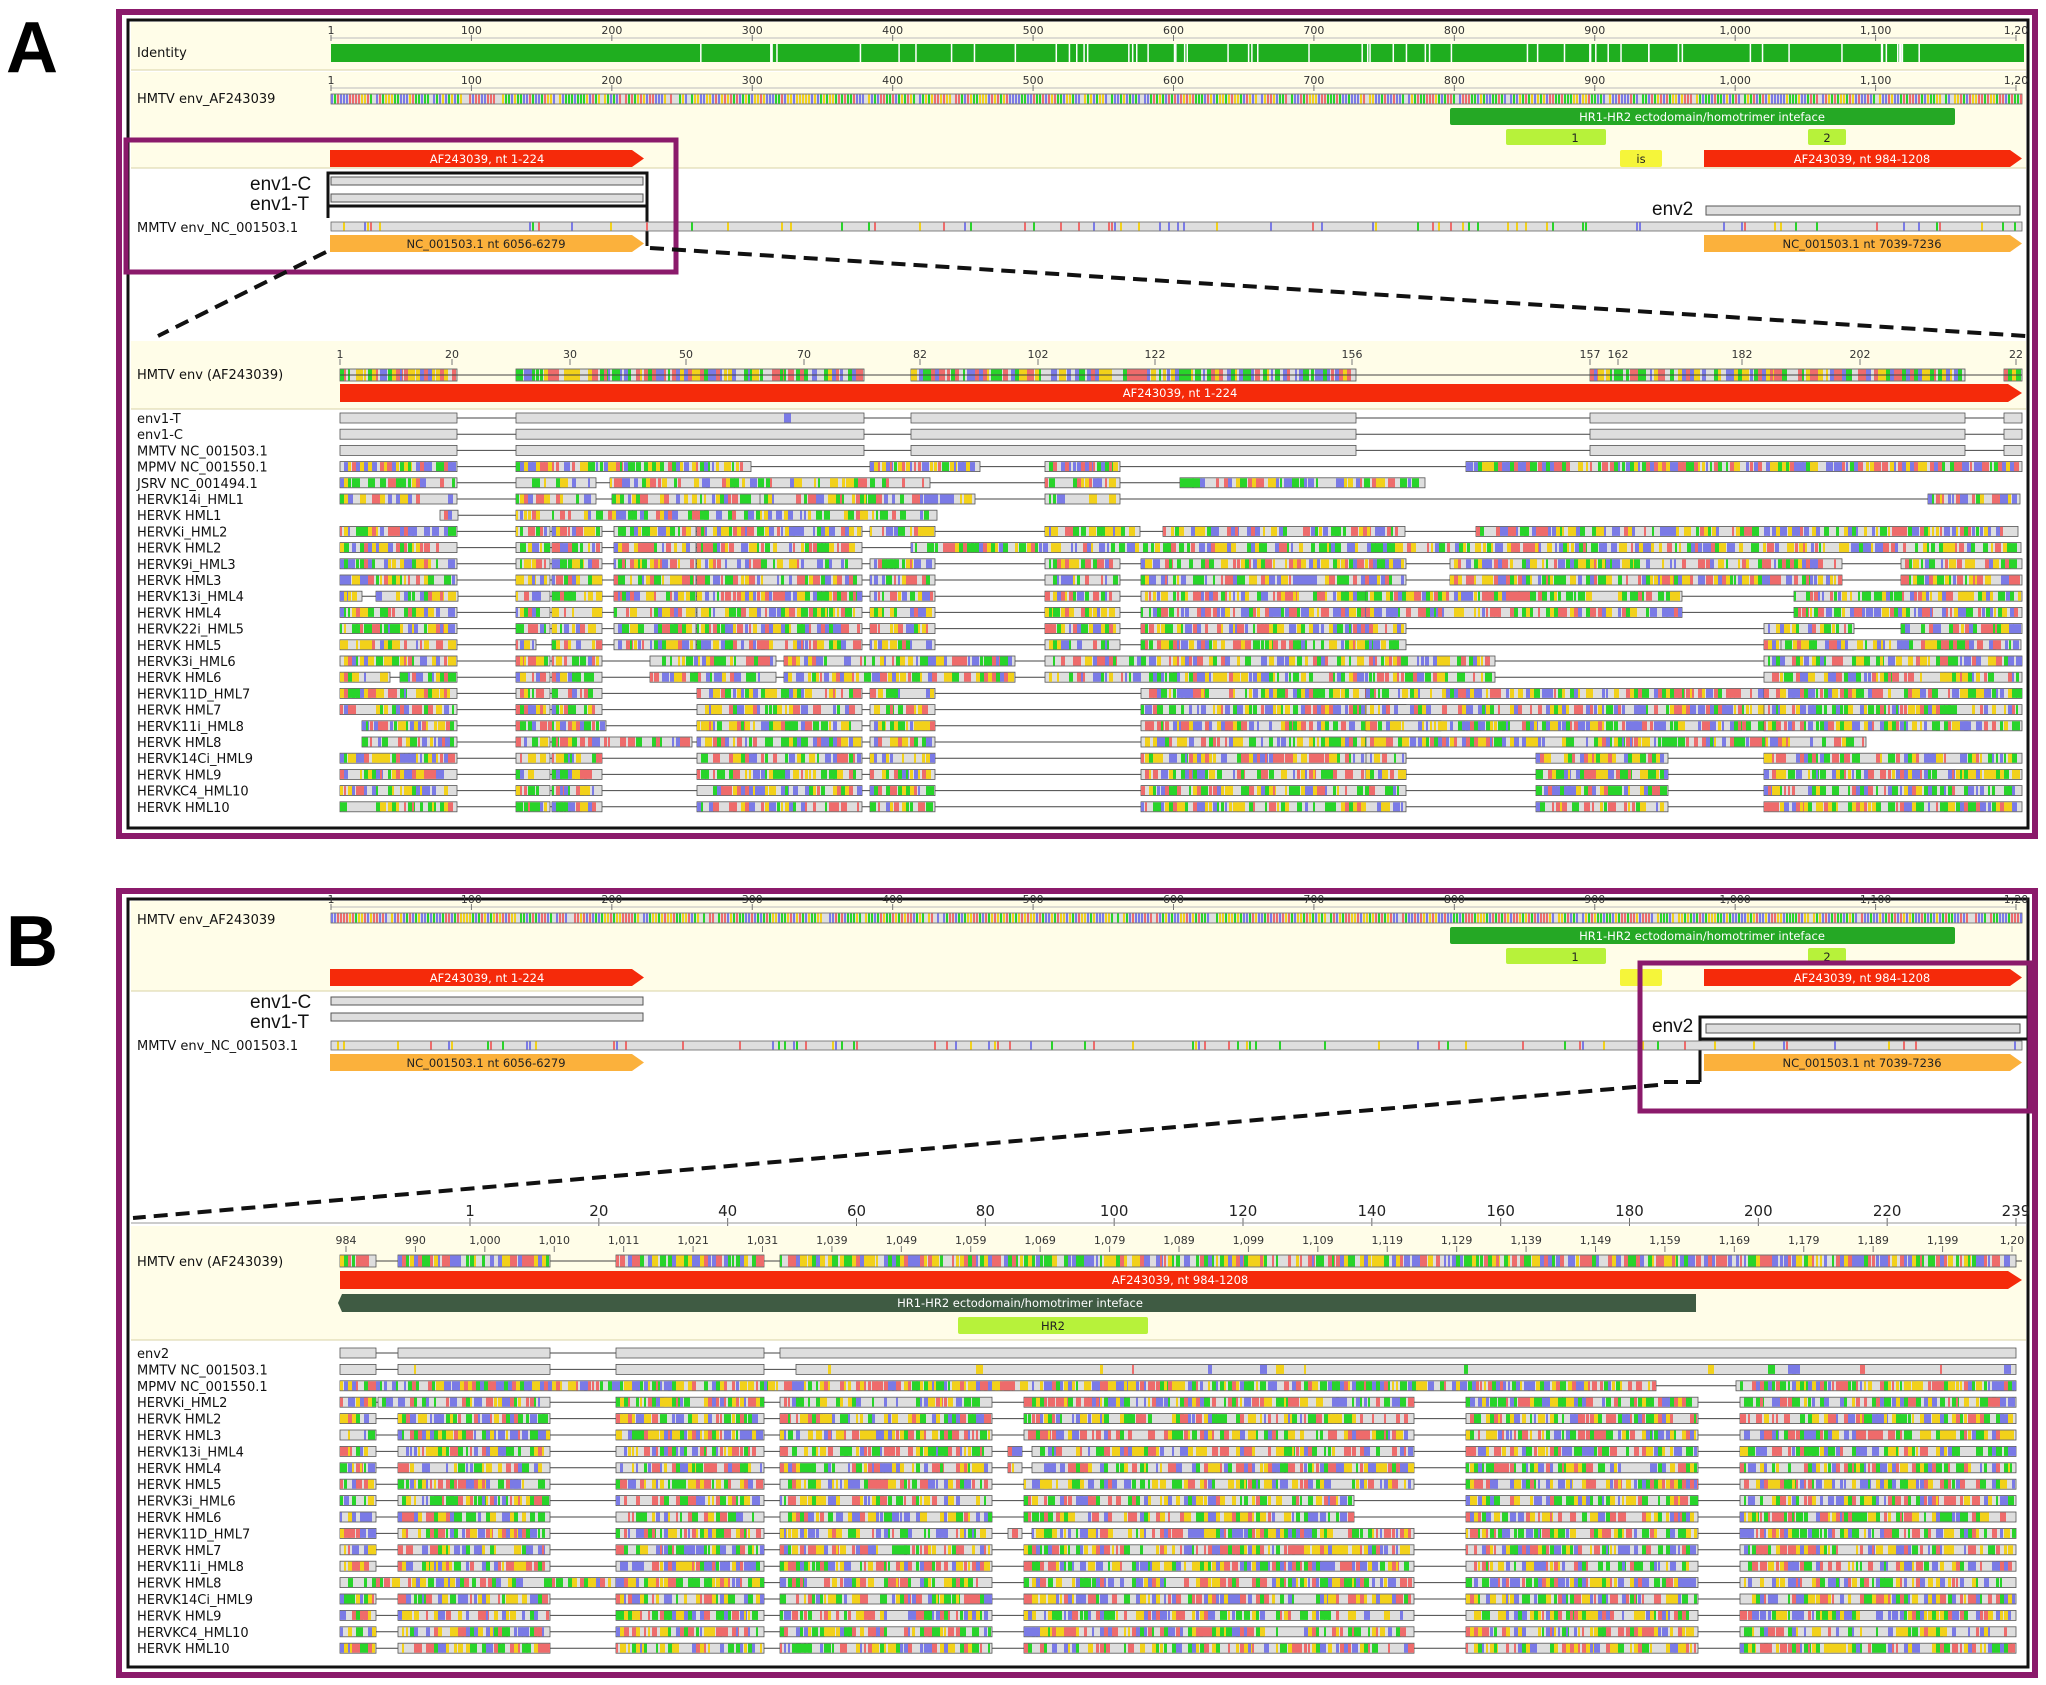 The width and height of the screenshot is (2046, 1685). Describe the element at coordinates (690, 434) in the screenshot. I see `sequence-block` at that location.